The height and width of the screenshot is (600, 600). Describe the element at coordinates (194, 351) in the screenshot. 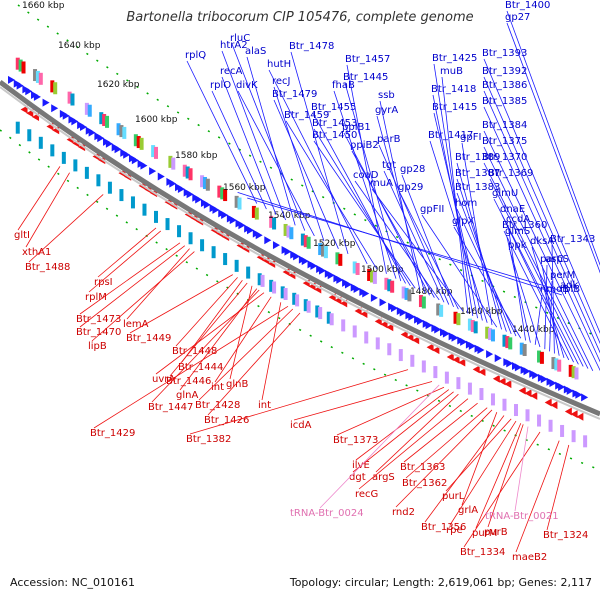

I see `reverse-gene-label: Btr_1448` at that location.